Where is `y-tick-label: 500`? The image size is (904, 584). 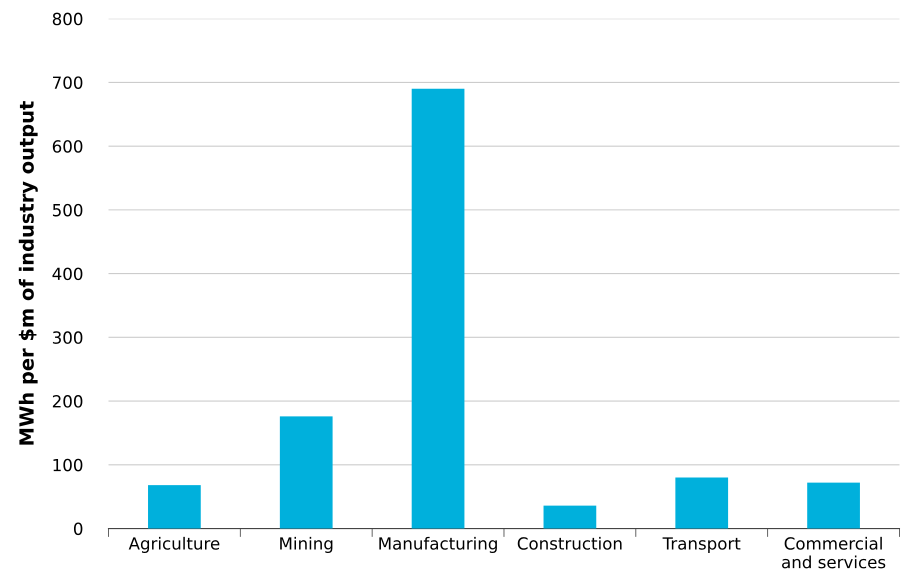
y-tick-label: 500 is located at coordinates (67, 210).